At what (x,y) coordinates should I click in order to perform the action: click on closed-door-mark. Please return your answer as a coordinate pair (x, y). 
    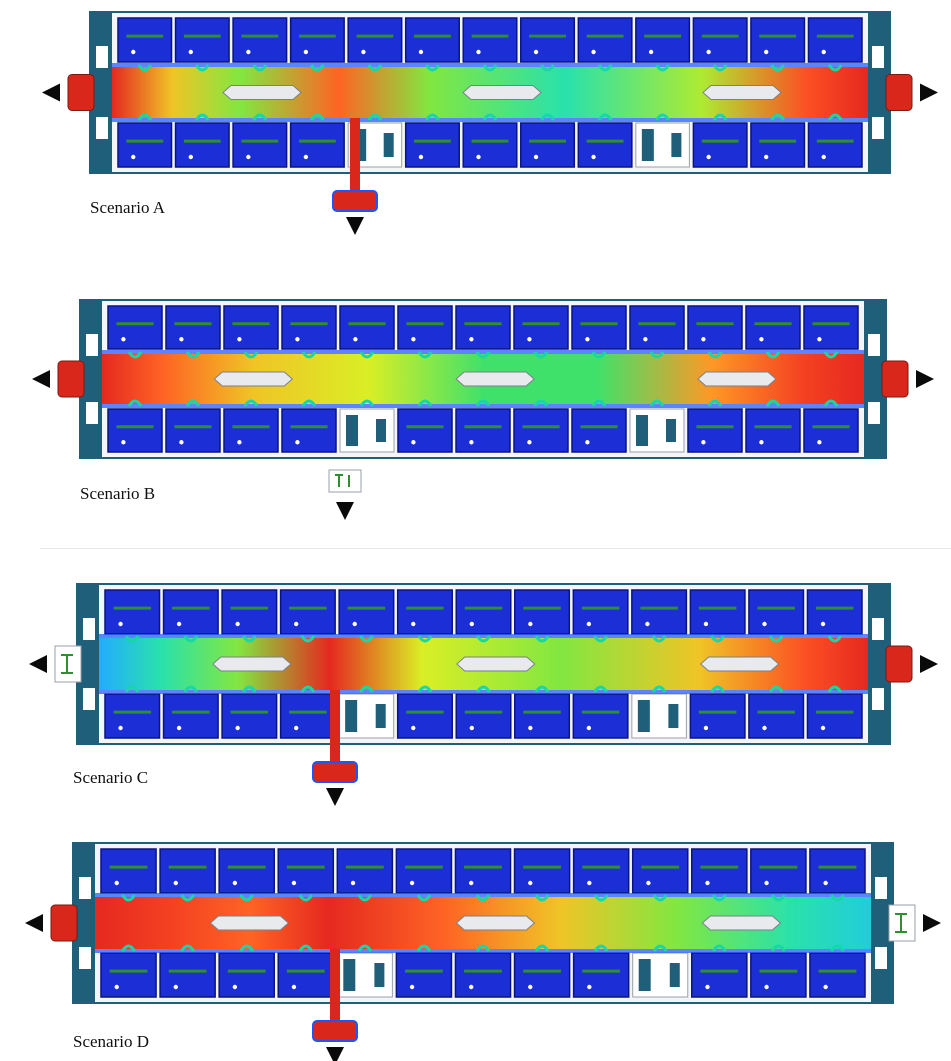
    Looking at the image, I should click on (342, 480).